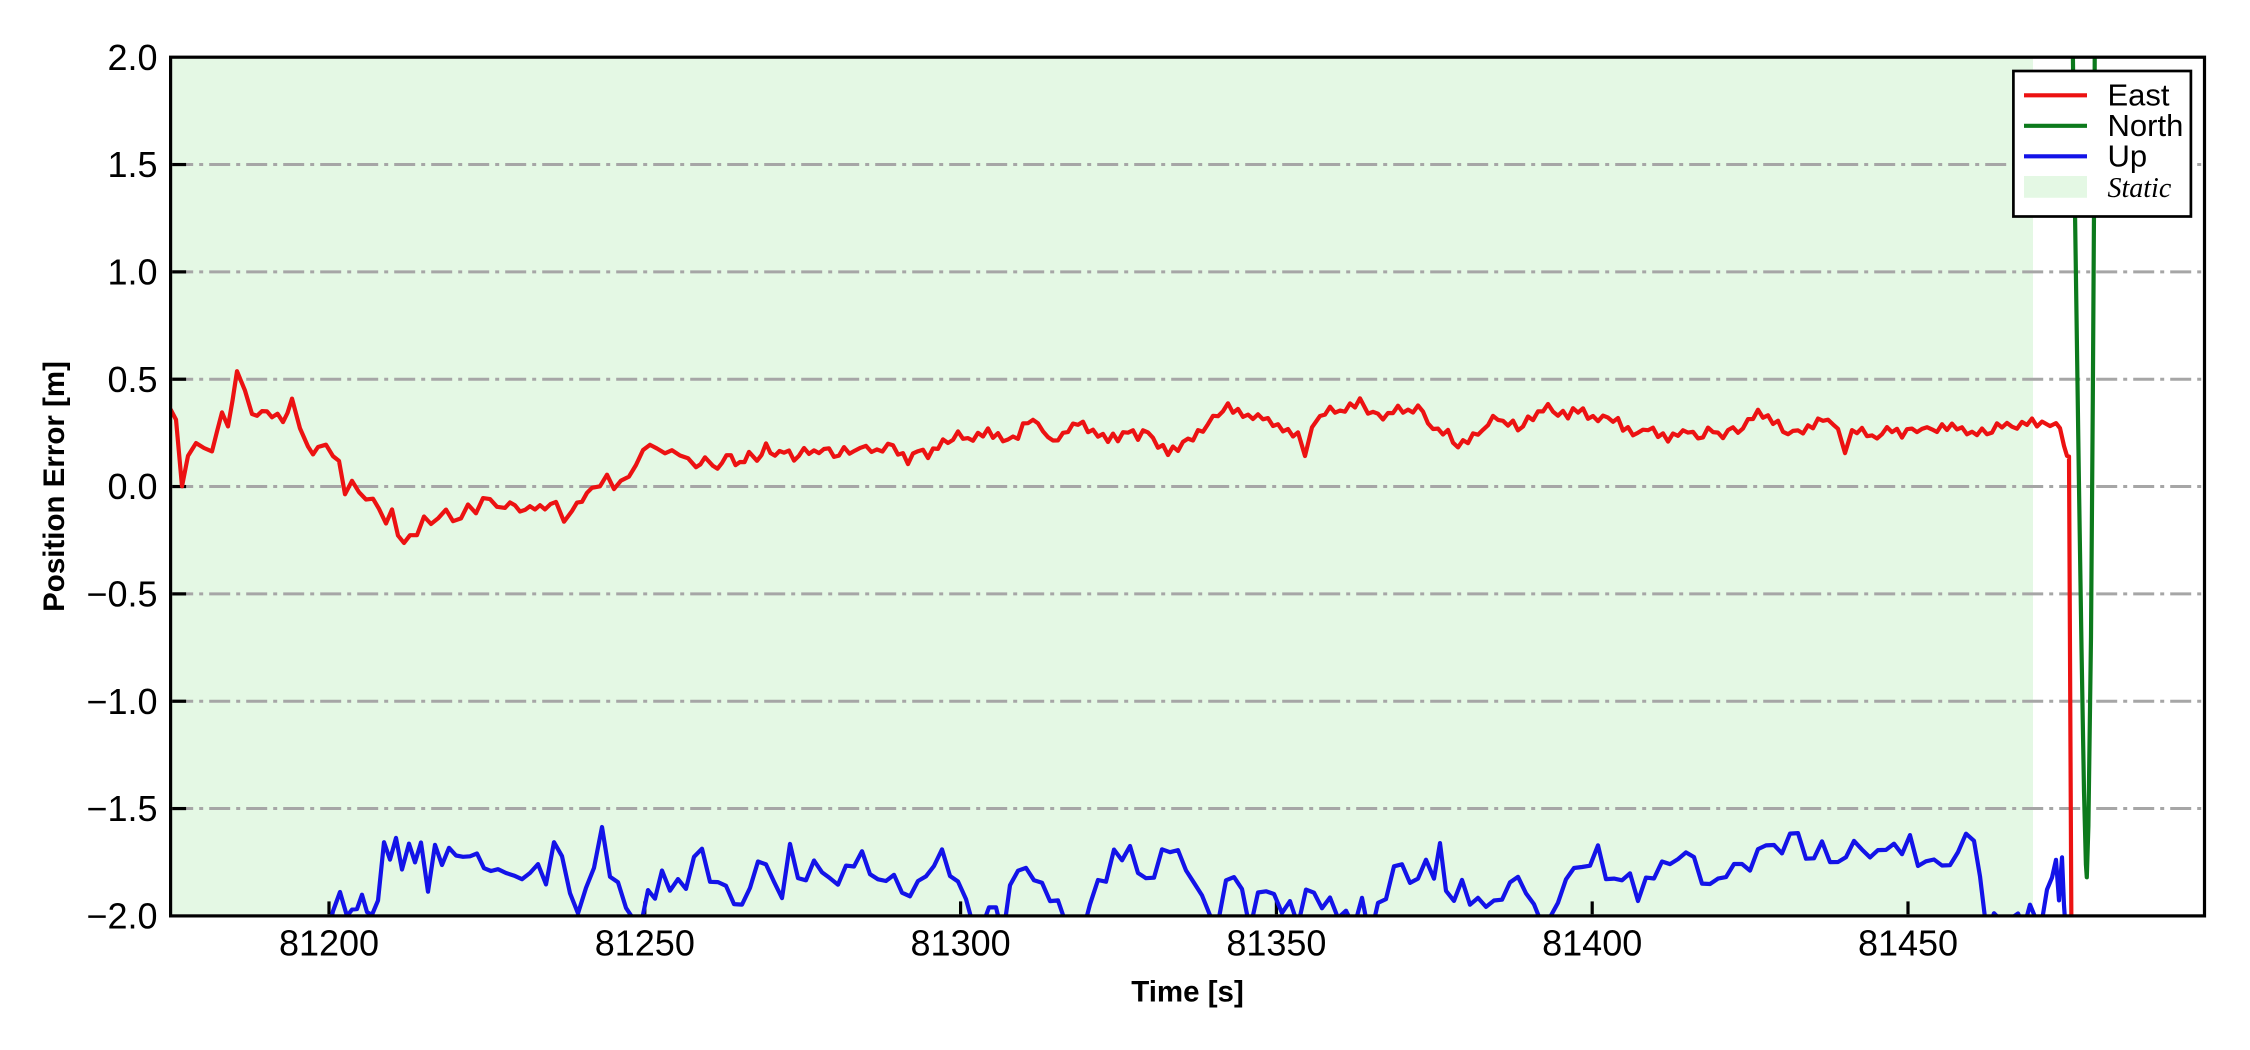 Image resolution: width=2250 pixels, height=1050 pixels. What do you see at coordinates (132, 379) in the screenshot?
I see `svg-text: 0.5` at bounding box center [132, 379].